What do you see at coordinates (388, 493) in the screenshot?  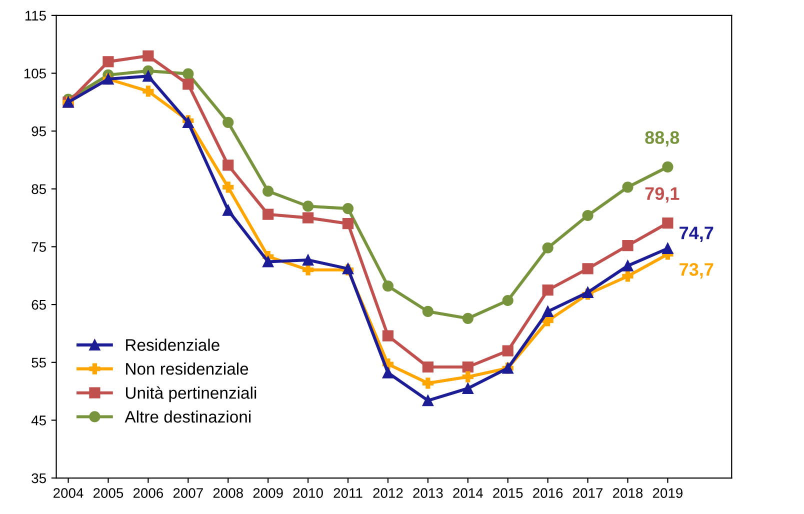 I see `x-tick-label: 2012` at bounding box center [388, 493].